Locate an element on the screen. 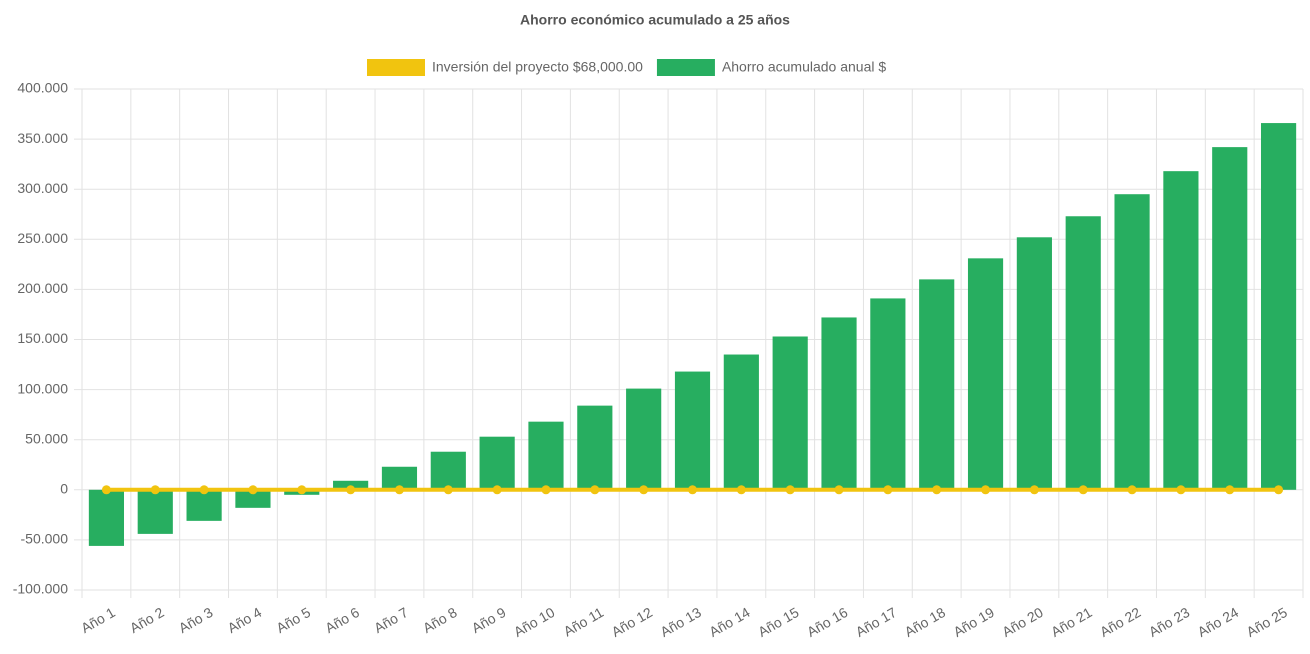 Image resolution: width=1310 pixels, height=654 pixels. x-tick-label: Año 23 is located at coordinates (1169, 622).